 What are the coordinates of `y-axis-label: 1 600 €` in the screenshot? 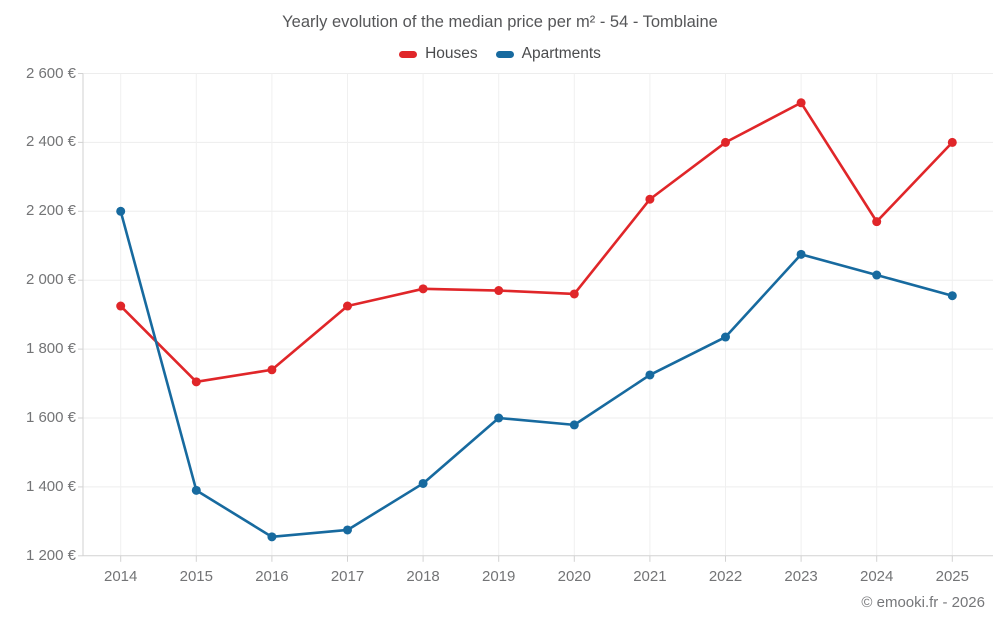 It's located at (50, 417).